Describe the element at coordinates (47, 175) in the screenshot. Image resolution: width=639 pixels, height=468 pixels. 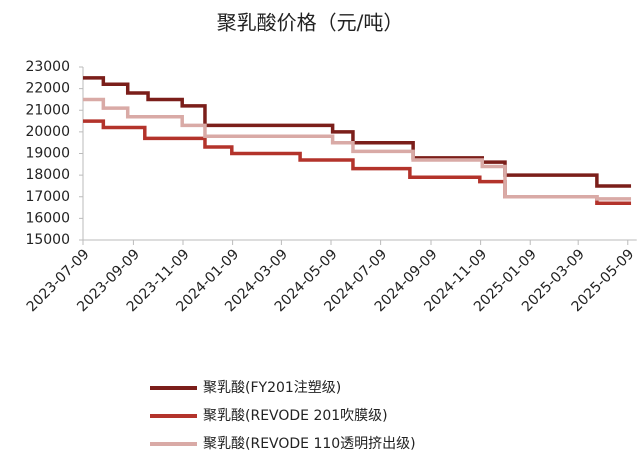
I see `y-tick-label: 18000` at that location.